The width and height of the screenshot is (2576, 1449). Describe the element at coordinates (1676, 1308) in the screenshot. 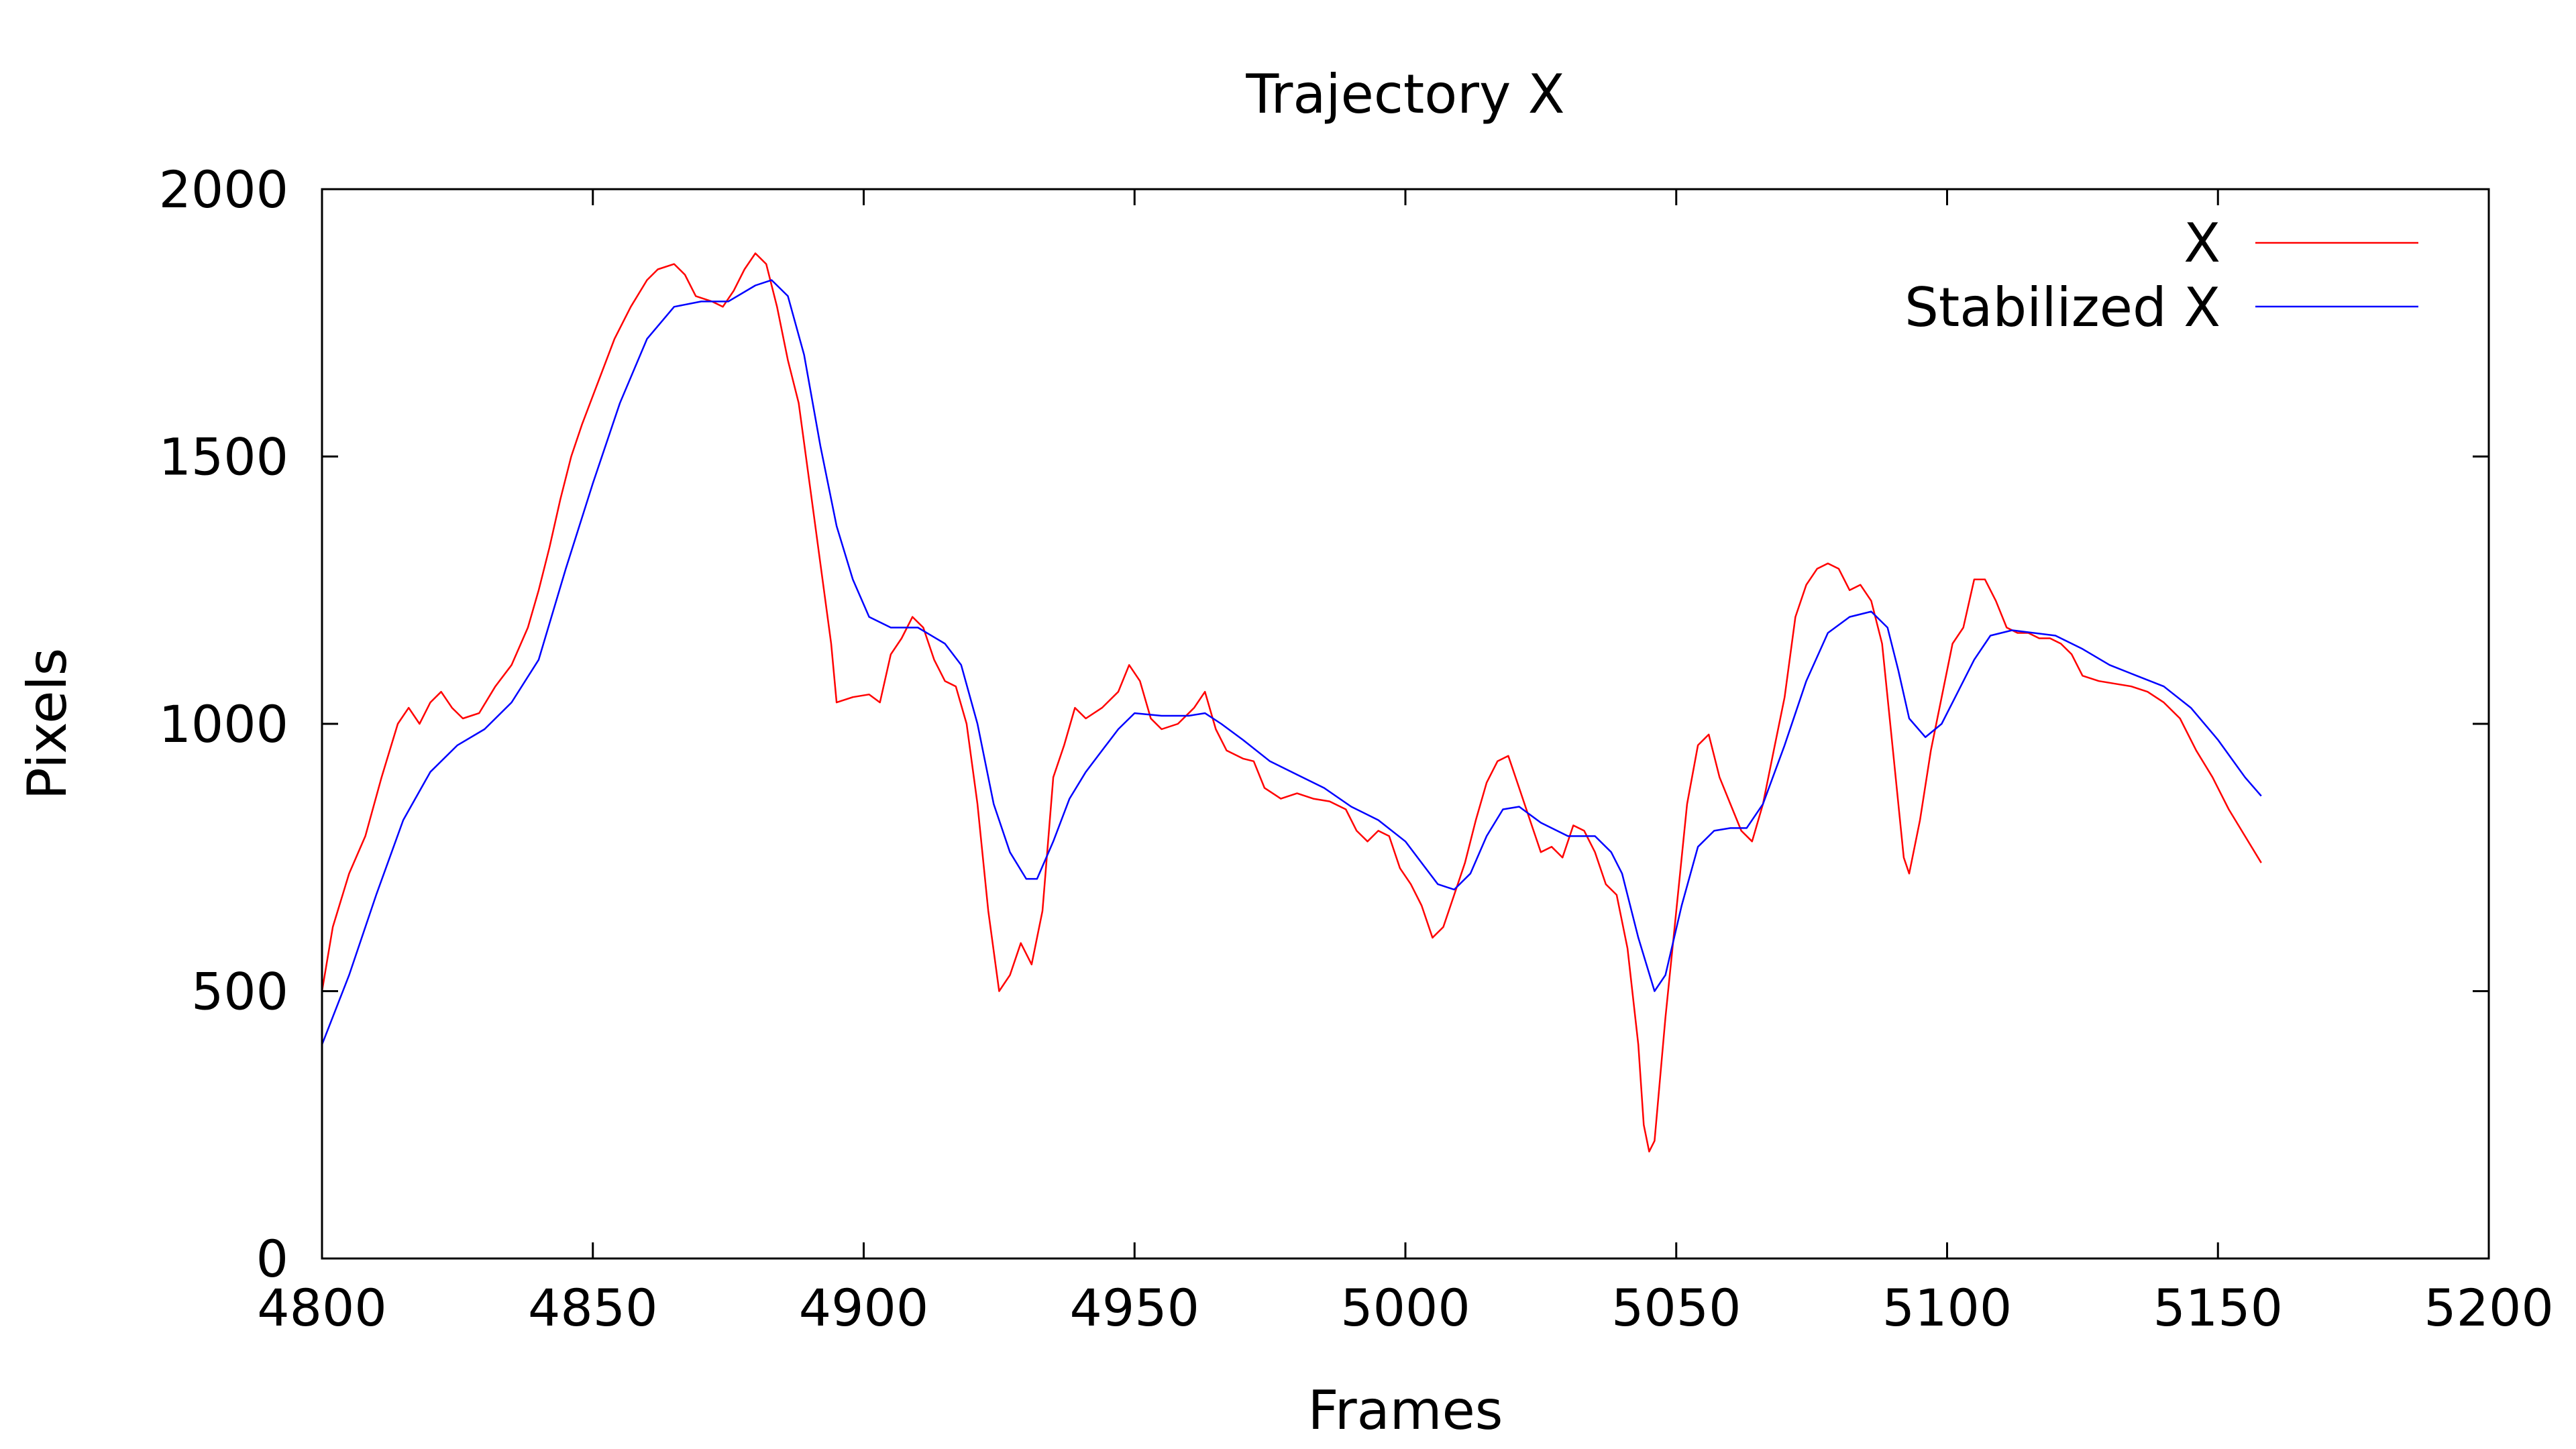

I see `x-tick-label: 5050` at that location.